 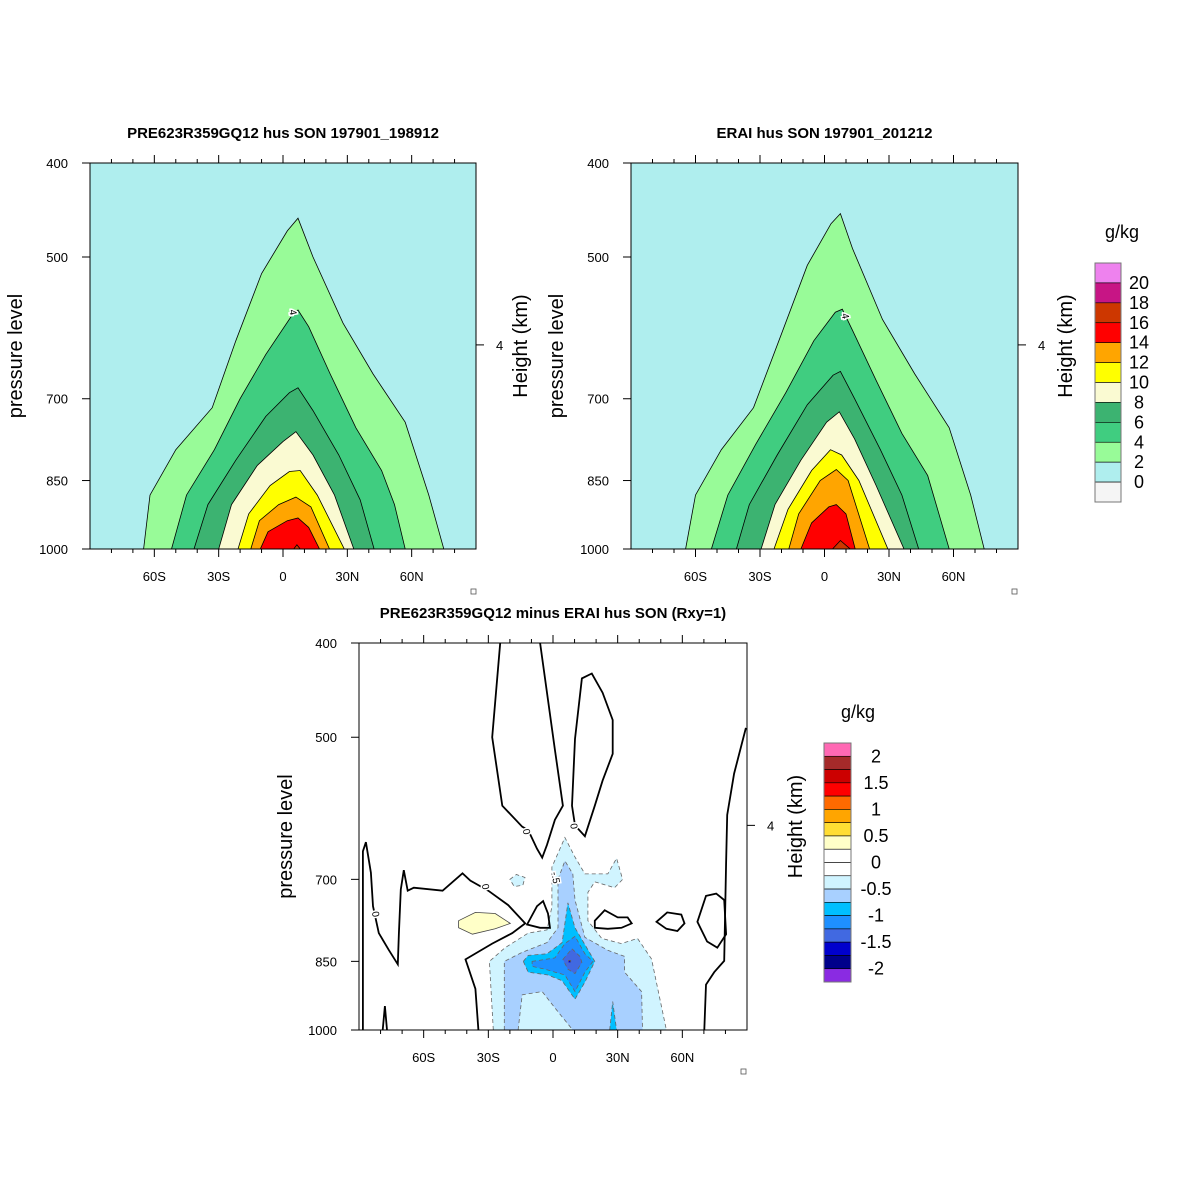 What do you see at coordinates (876, 916) in the screenshot?
I see `colorbar-label: -1` at bounding box center [876, 916].